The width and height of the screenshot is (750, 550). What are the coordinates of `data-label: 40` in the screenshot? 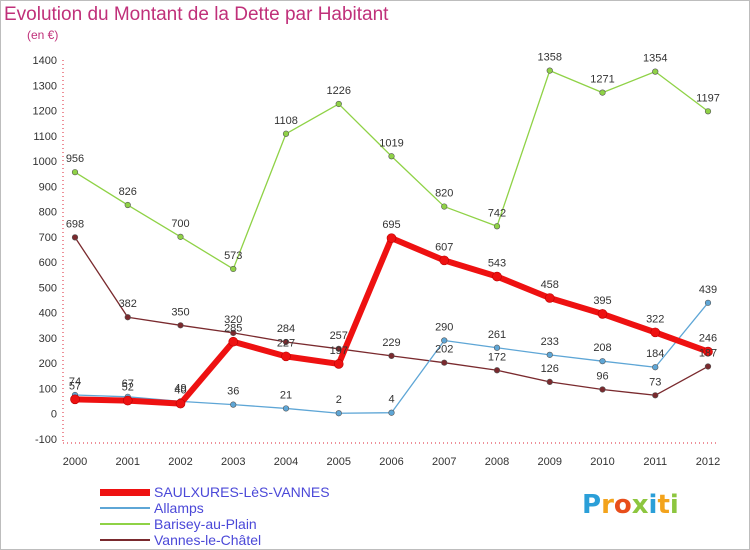 It's located at (180, 391).